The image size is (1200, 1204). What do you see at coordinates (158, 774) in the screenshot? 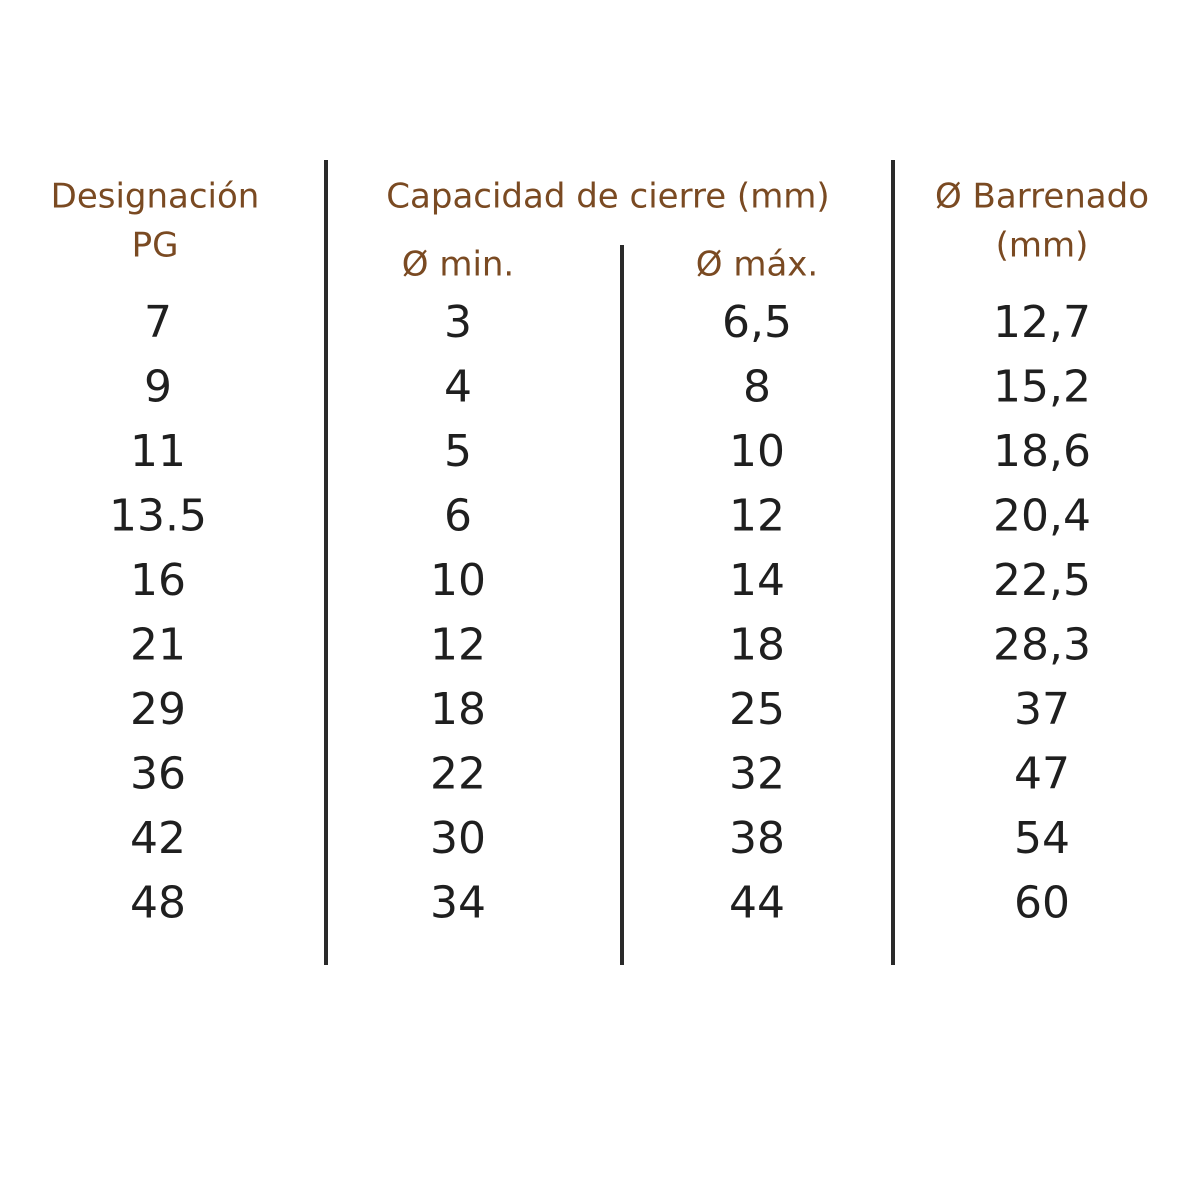
I see `table-cell: 36` at bounding box center [158, 774].